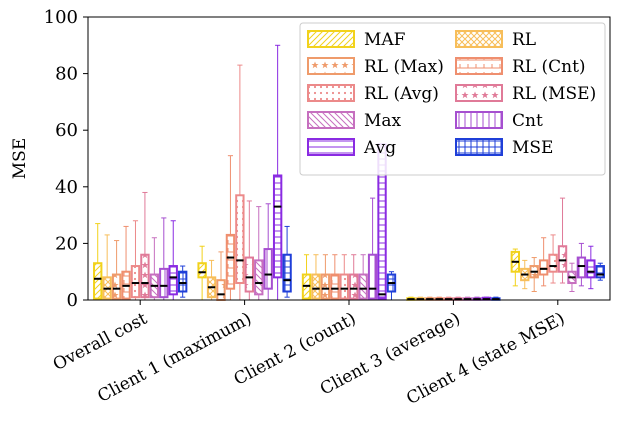 The image size is (618, 429). I want to click on legend-label: Max, so click(383, 121).